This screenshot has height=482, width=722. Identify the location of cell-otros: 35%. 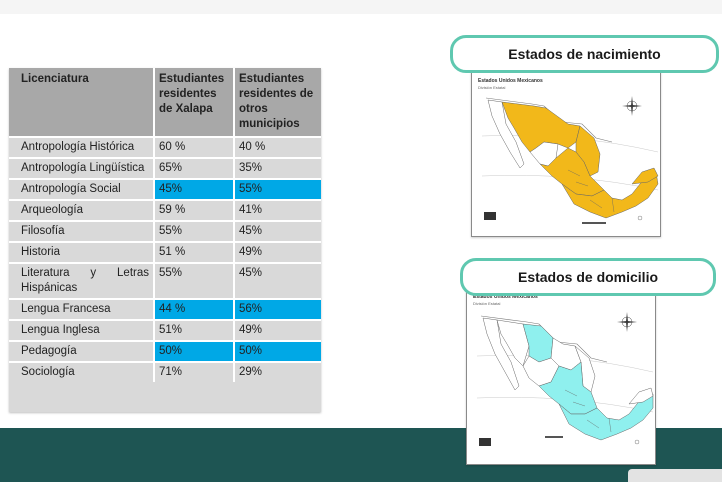
(278, 167).